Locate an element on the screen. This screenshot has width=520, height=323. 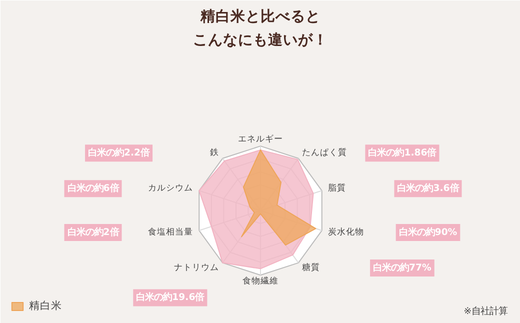
text: 白米の約1.86倍 is located at coordinates (402, 153).